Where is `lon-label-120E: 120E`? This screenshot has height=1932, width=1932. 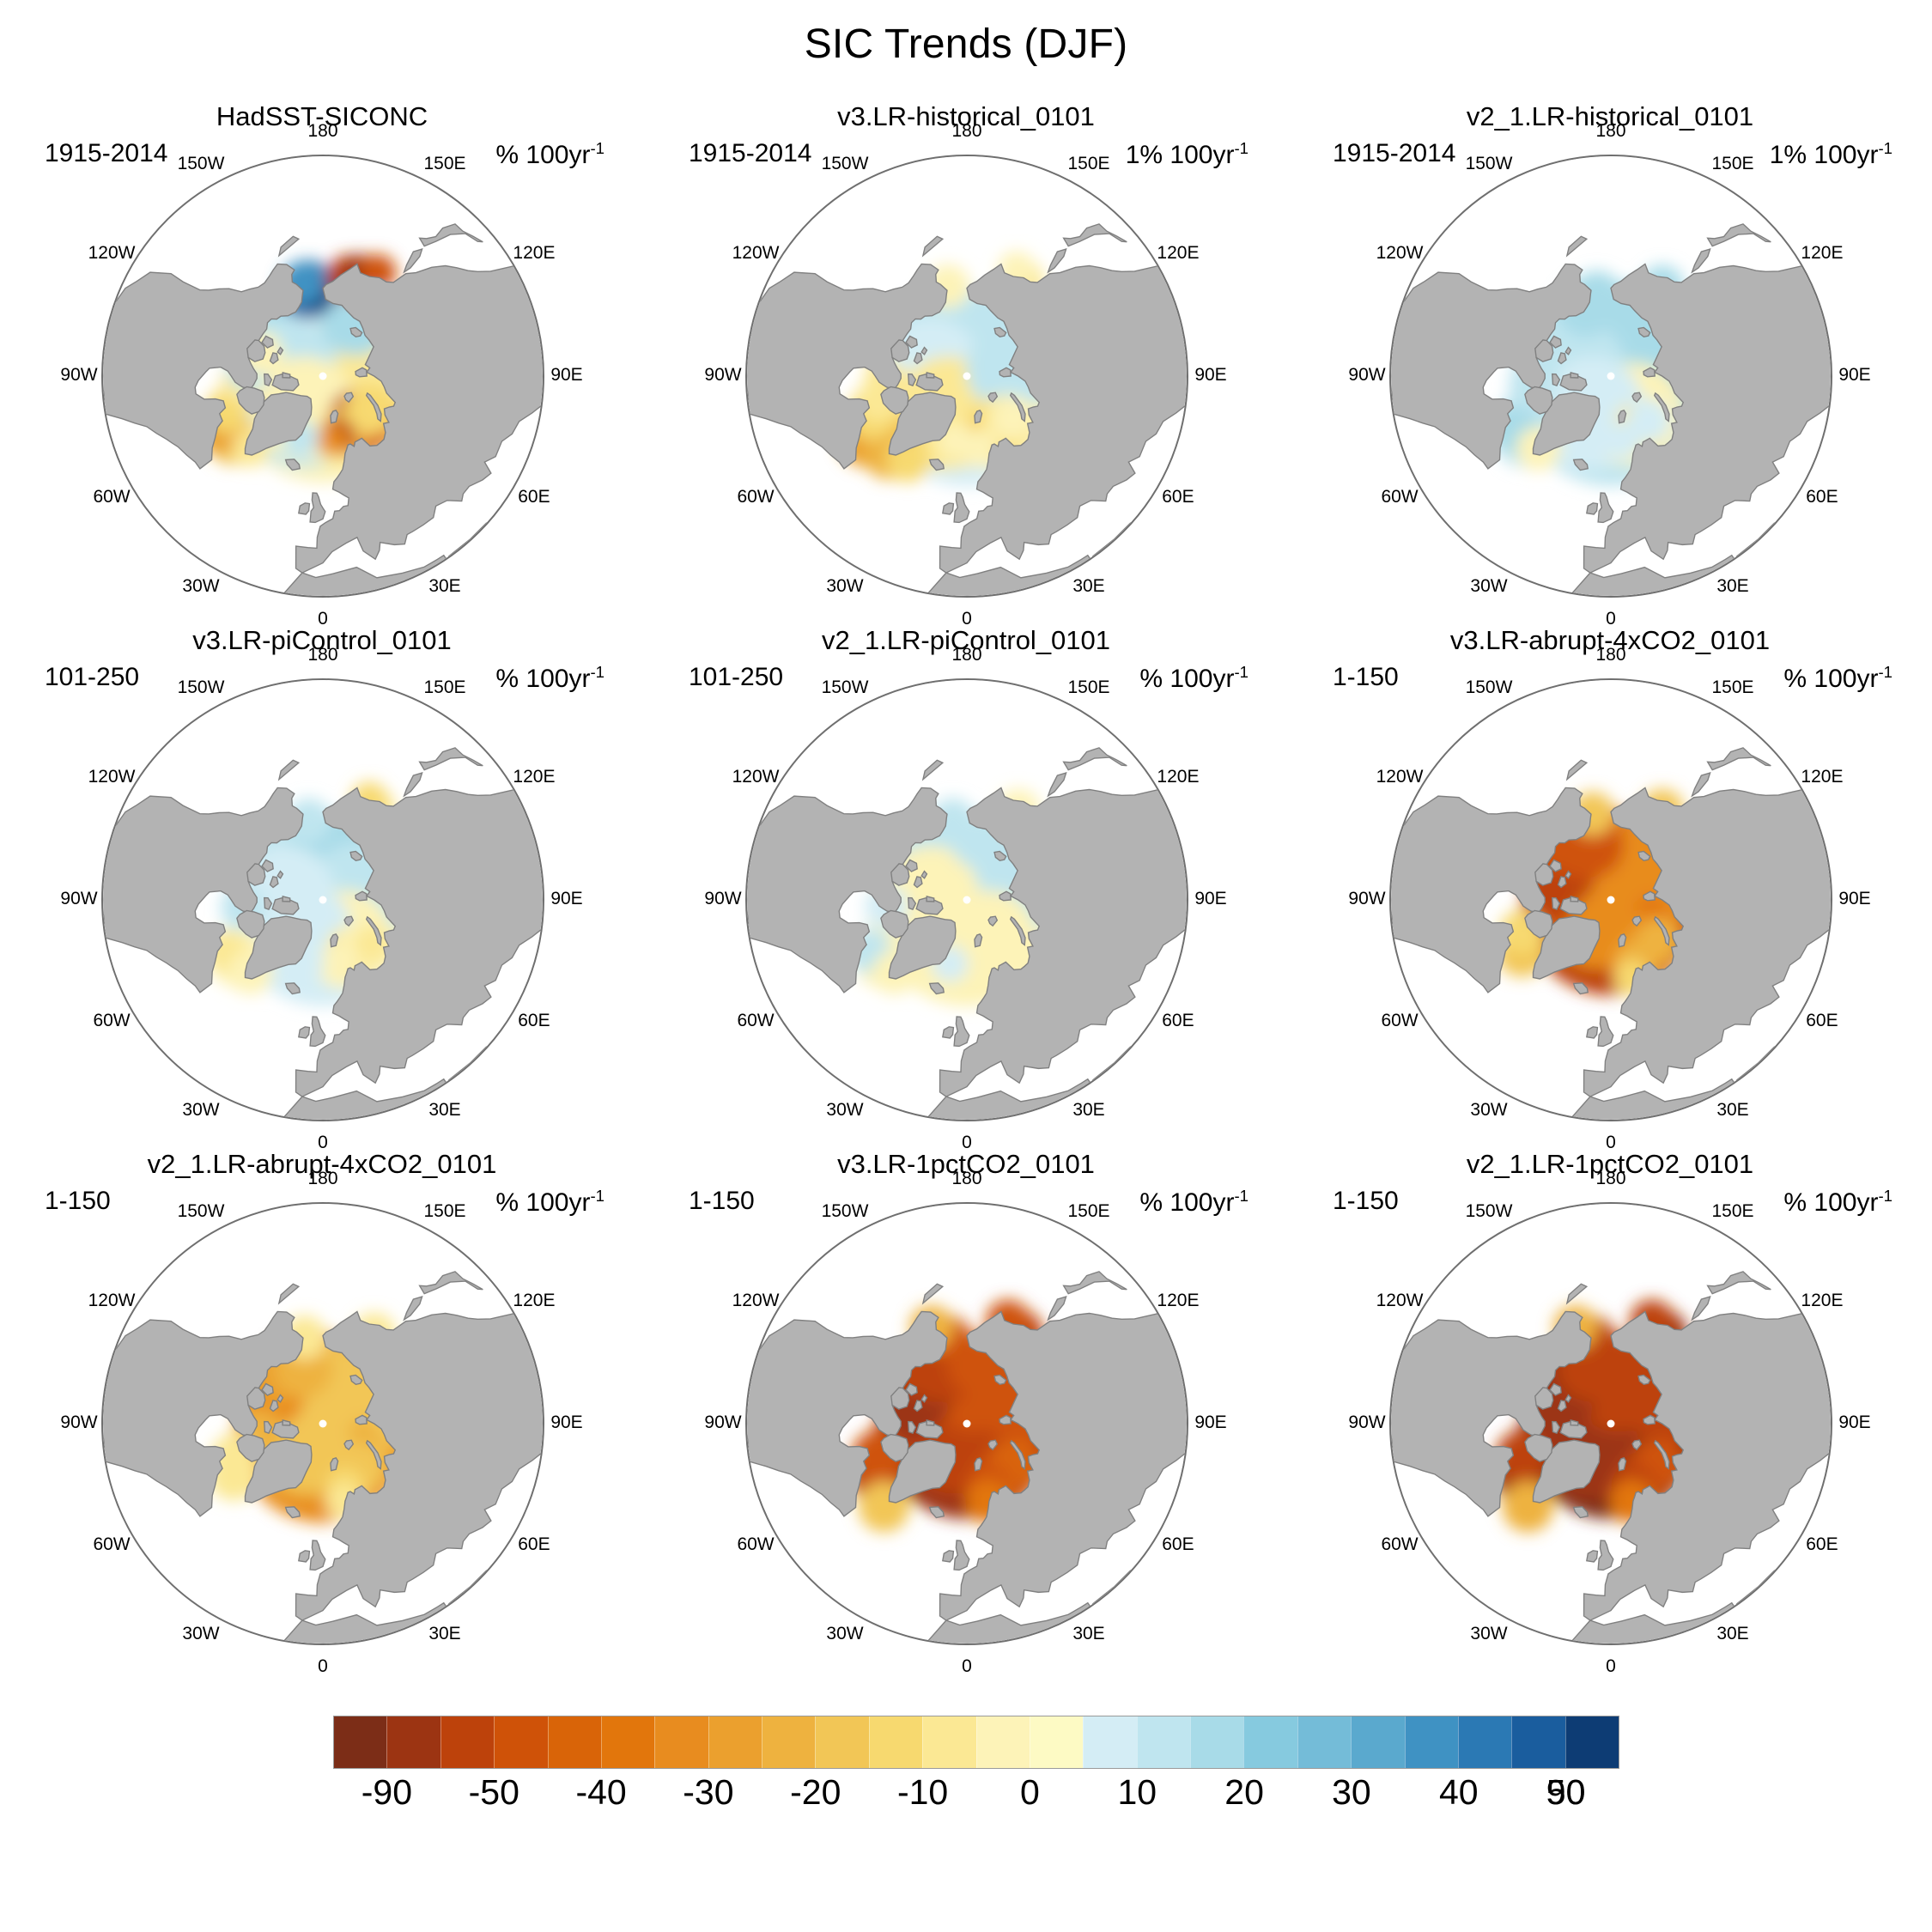 lon-label-120E: 120E is located at coordinates (1822, 777).